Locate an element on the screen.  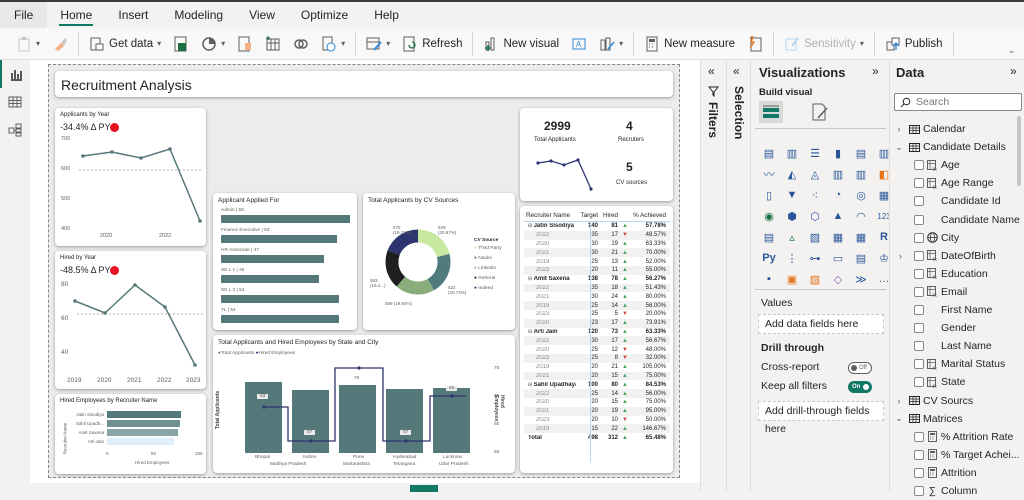
legend-item: ● Referral is located at coordinates (485, 278).